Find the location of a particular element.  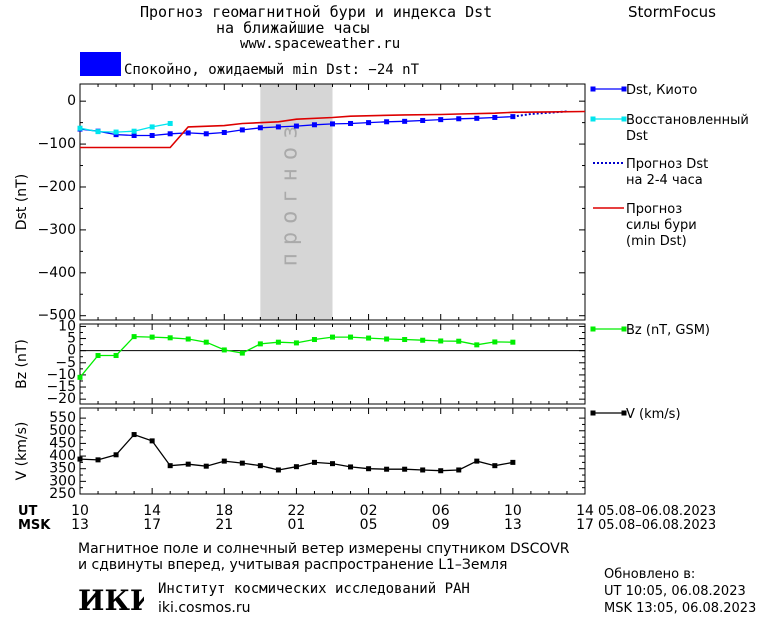

legend-label: Прогноз Dst на 2-4 часа is located at coordinates (667, 172).